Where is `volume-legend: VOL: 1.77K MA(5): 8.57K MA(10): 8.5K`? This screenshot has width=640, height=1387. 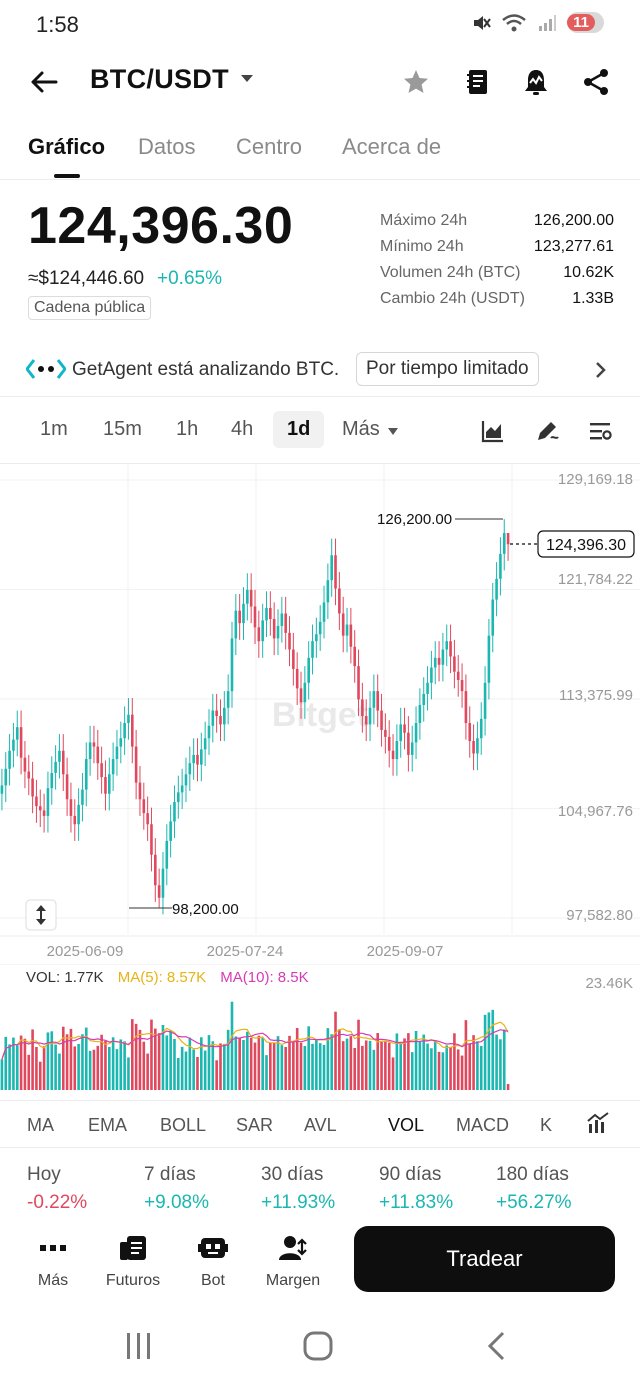
volume-legend: VOL: 1.77K MA(5): 8.57K MA(10): 8.5K is located at coordinates (172, 977).